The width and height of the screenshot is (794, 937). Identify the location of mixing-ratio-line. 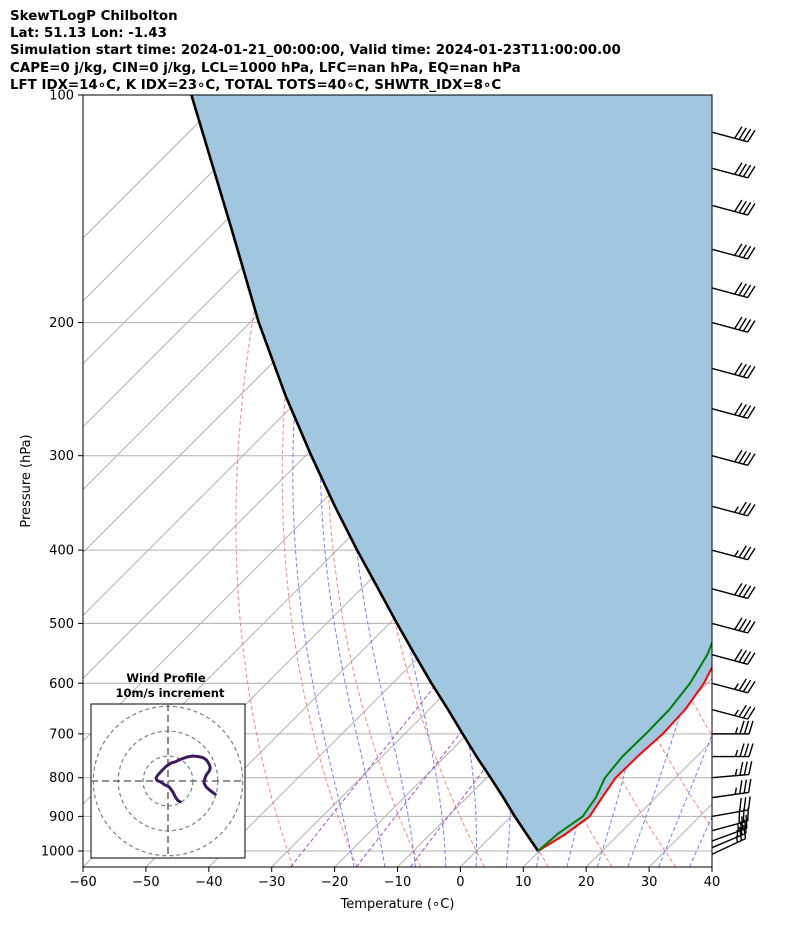
(375, 760).